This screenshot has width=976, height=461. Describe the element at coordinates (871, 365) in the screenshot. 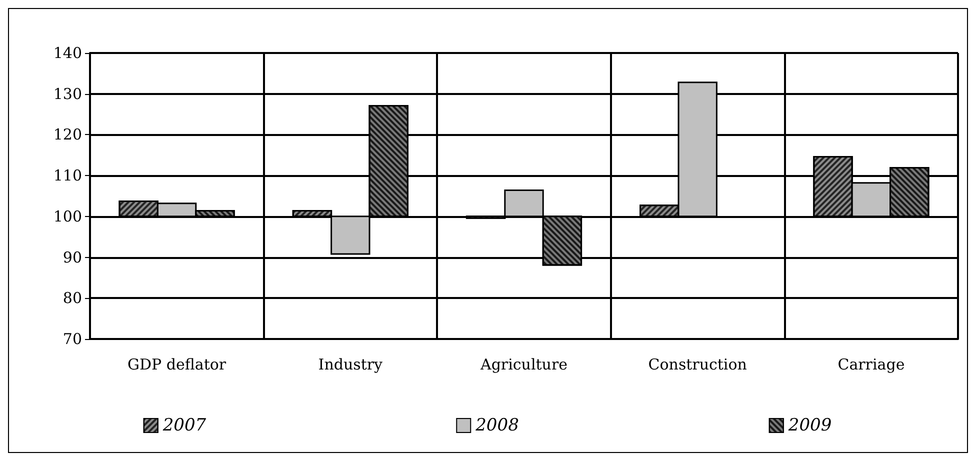

I see `x-tick-label: Carriage` at that location.